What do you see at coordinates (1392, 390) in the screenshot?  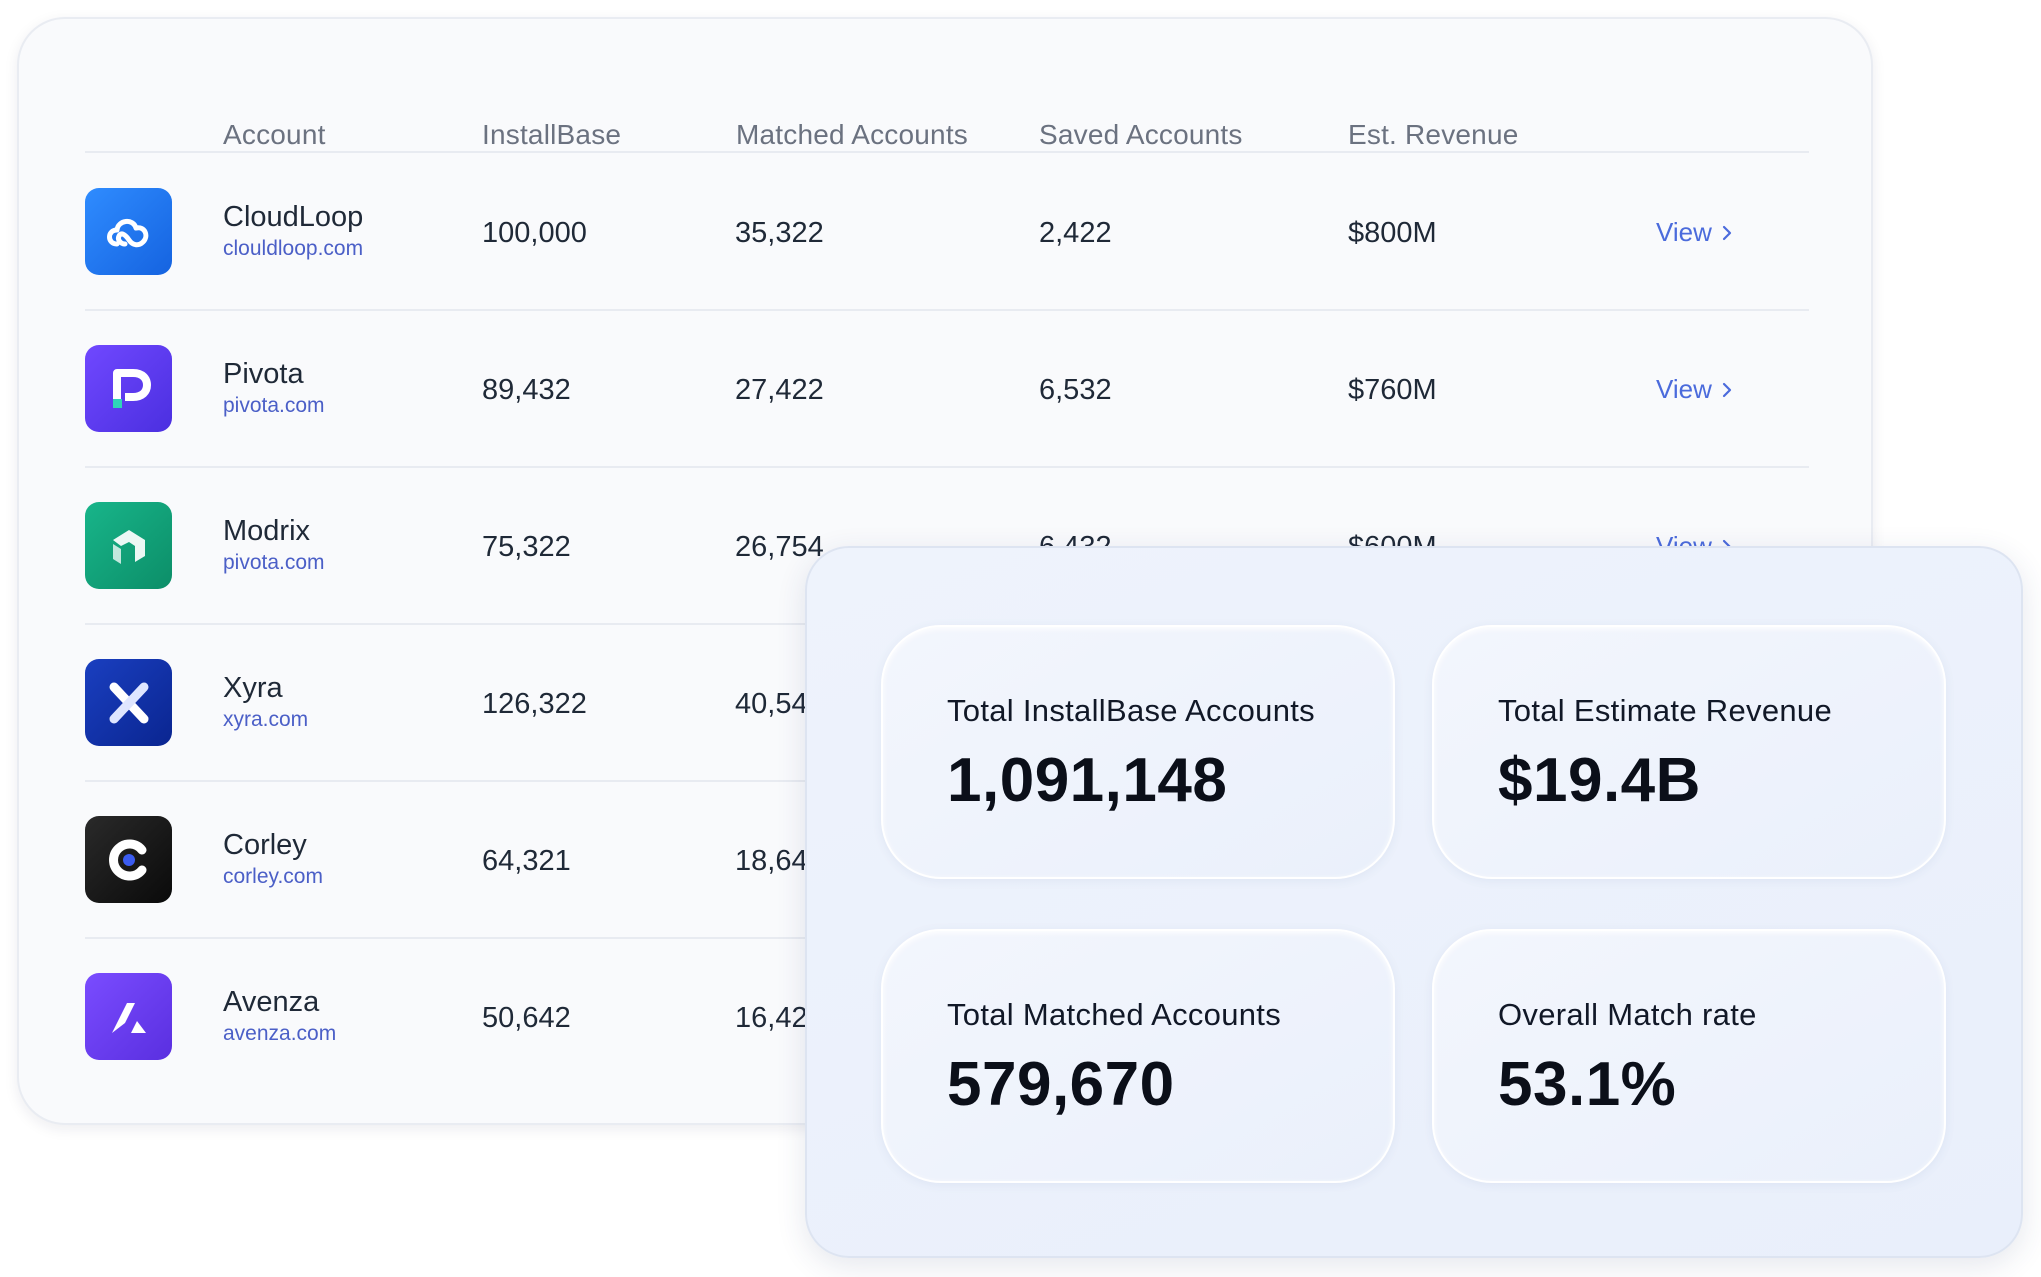 I see `est-revenue-value: $760M` at bounding box center [1392, 390].